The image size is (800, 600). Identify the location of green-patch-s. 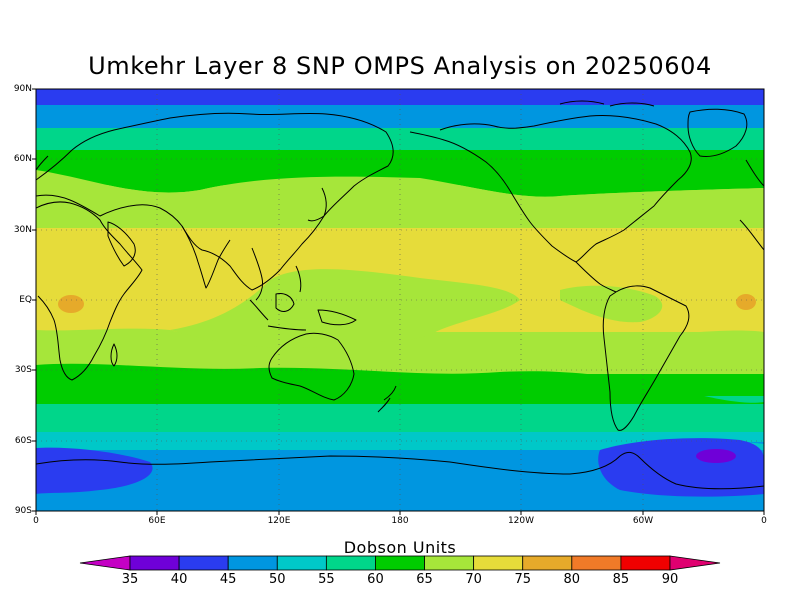
(400, 383).